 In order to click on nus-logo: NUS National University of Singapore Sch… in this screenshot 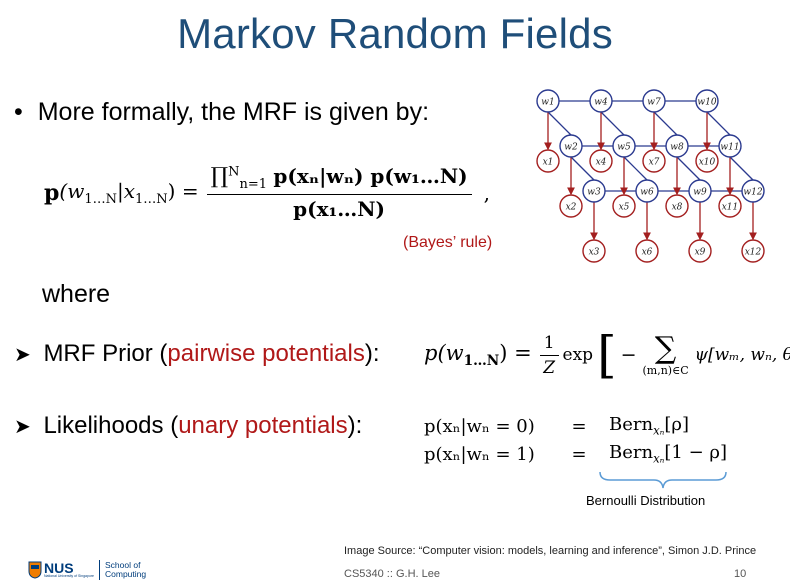, I will do `click(88, 570)`.